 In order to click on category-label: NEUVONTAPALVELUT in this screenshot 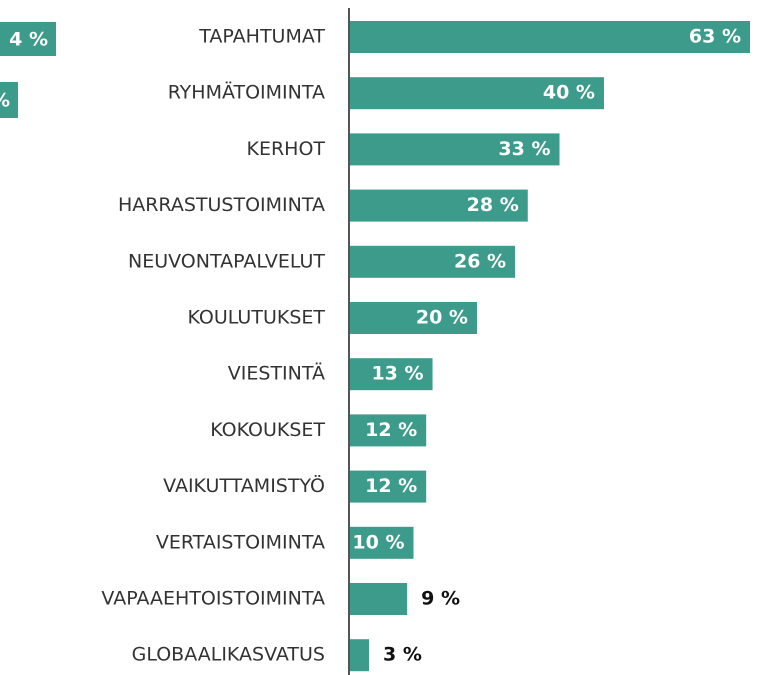, I will do `click(226, 261)`.